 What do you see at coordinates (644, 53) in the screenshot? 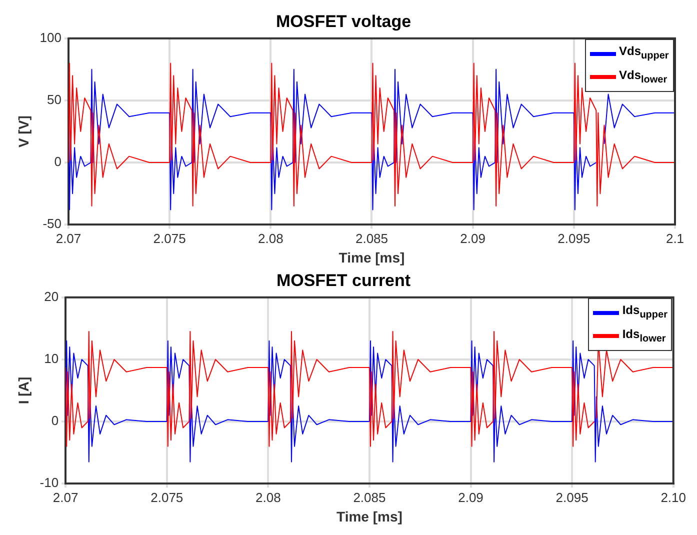
I see `legend-label: Vds$_{upper}$` at bounding box center [644, 53].